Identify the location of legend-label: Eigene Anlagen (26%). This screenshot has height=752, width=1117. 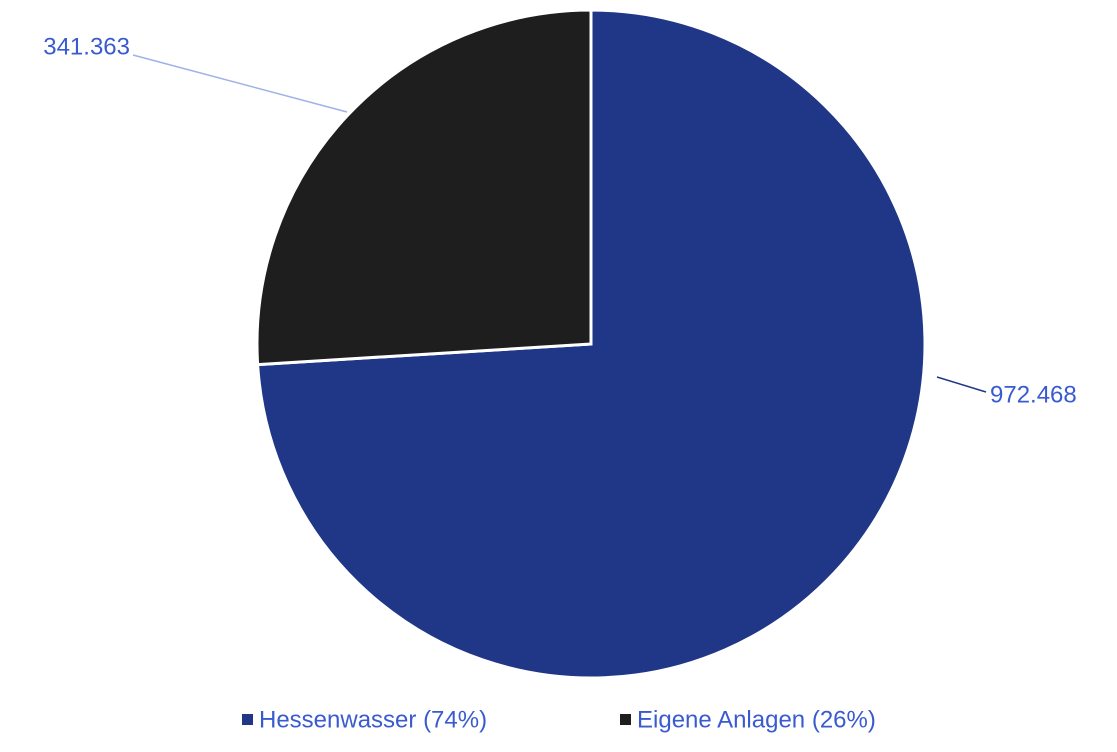
(756, 719).